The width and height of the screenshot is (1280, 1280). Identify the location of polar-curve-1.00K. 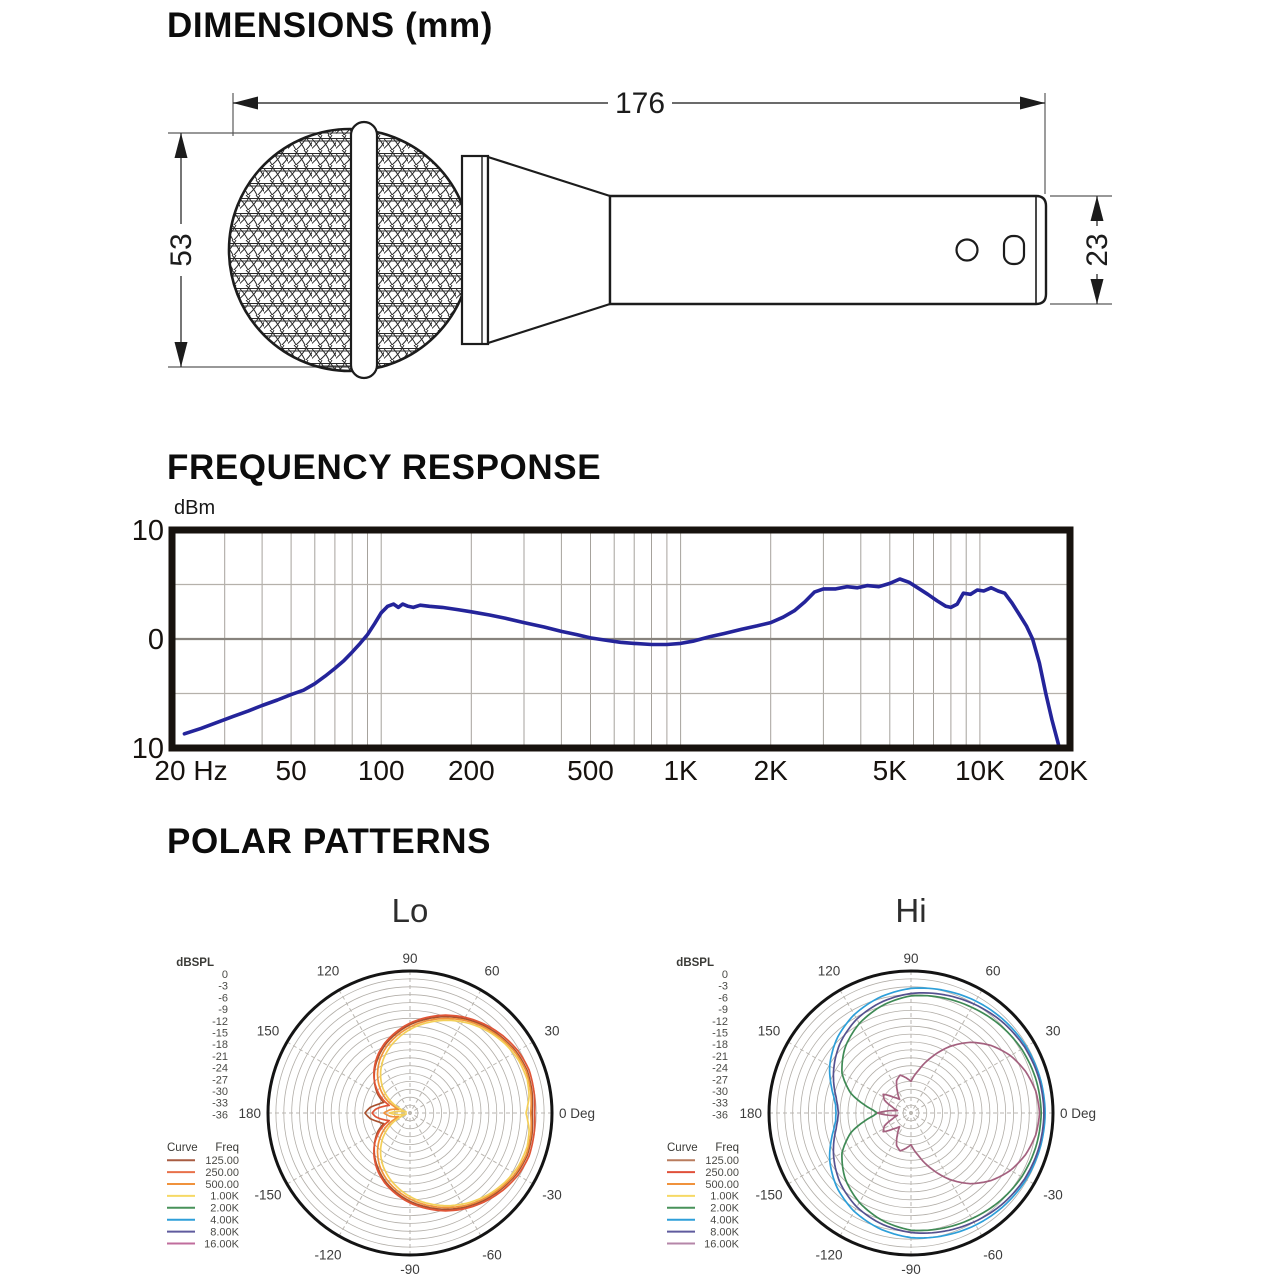
(454, 1113).